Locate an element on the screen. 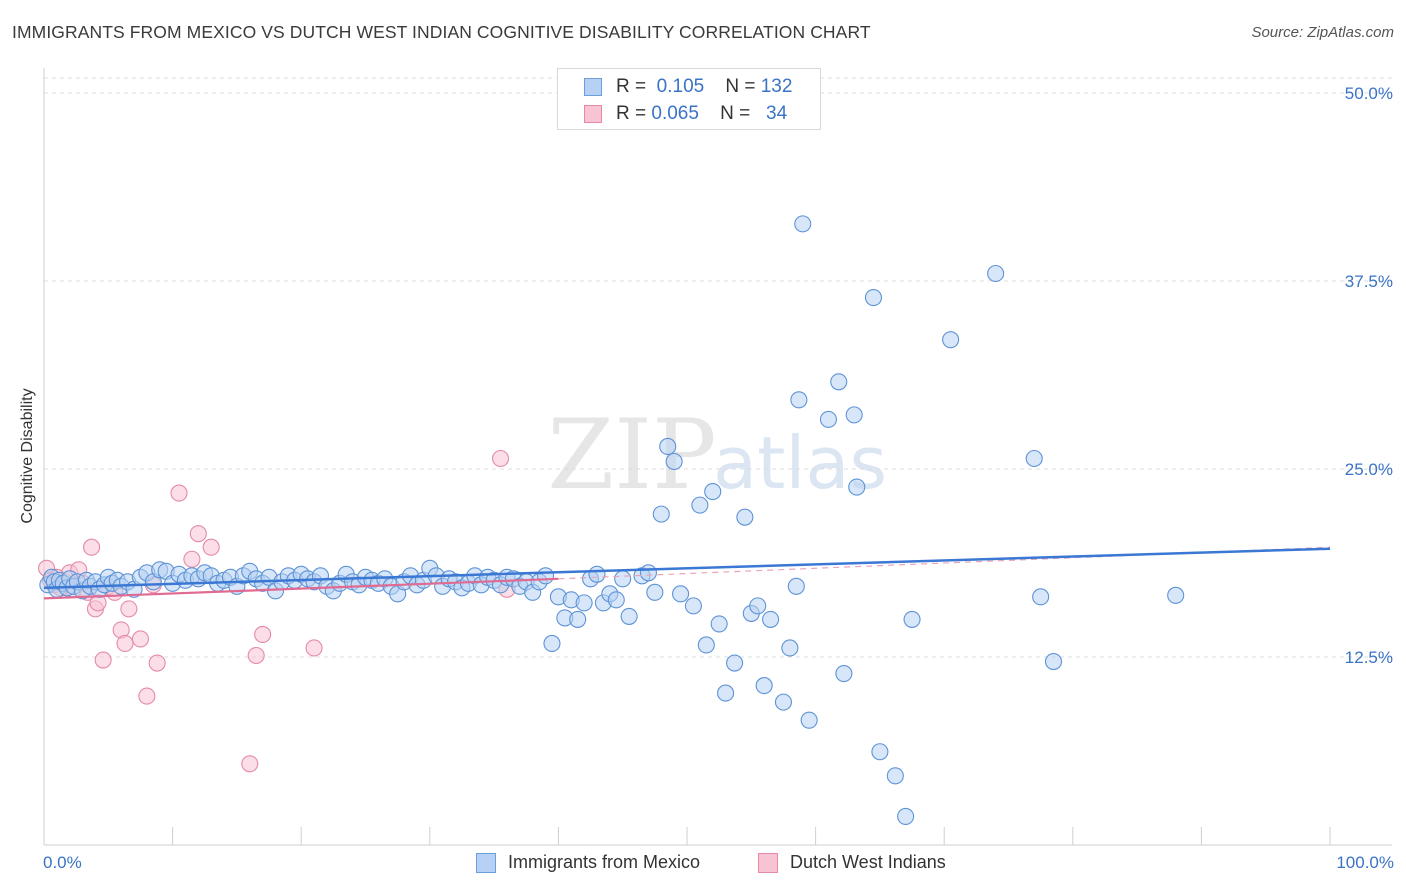 This screenshot has width=1406, height=892. y-tick-label: 50.0% is located at coordinates (1369, 93).